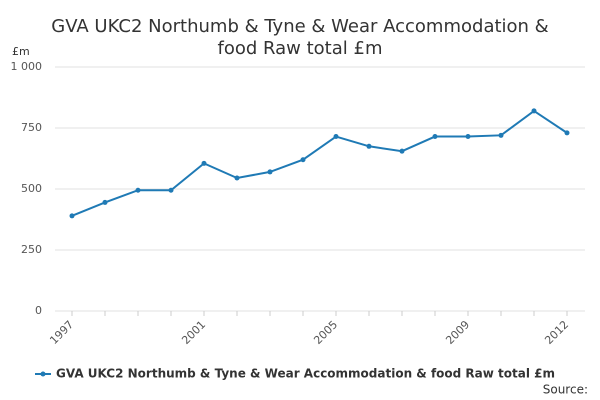 This screenshot has height=400, width=600. Describe the element at coordinates (31, 127) in the screenshot. I see `y-tick-label: 750` at that location.